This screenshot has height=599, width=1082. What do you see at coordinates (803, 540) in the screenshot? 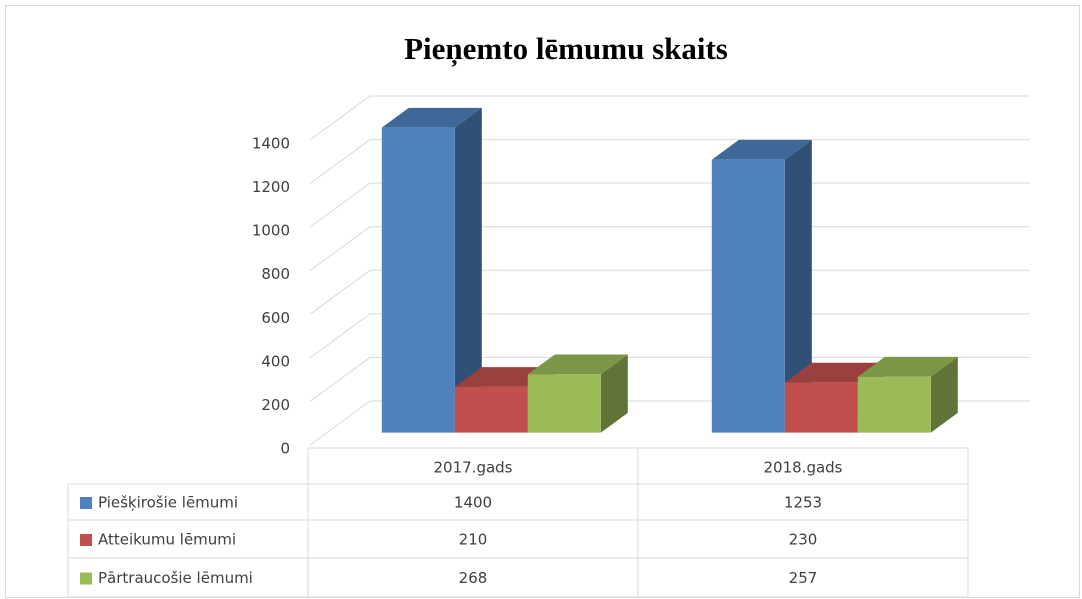
I see `table-value: 230` at bounding box center [803, 540].